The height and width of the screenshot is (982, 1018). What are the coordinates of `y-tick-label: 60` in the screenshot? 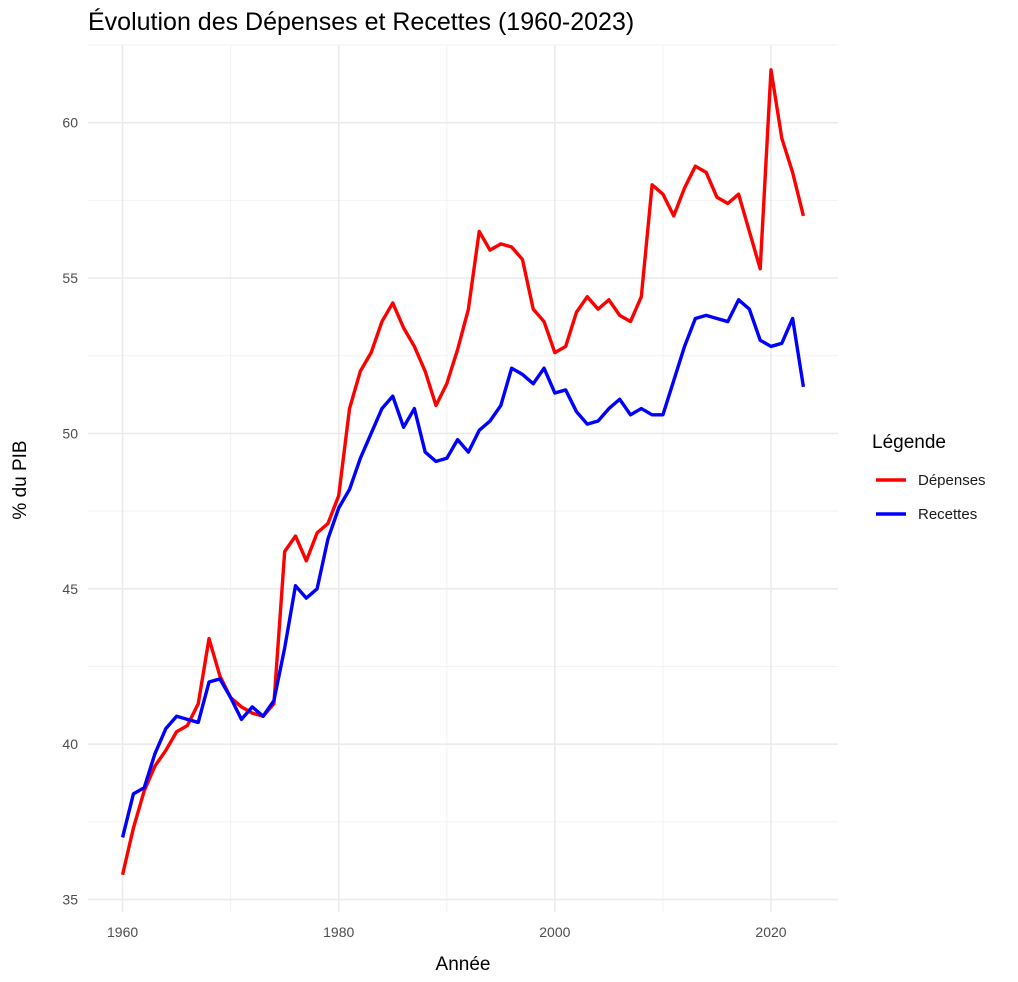 It's located at (70, 123).